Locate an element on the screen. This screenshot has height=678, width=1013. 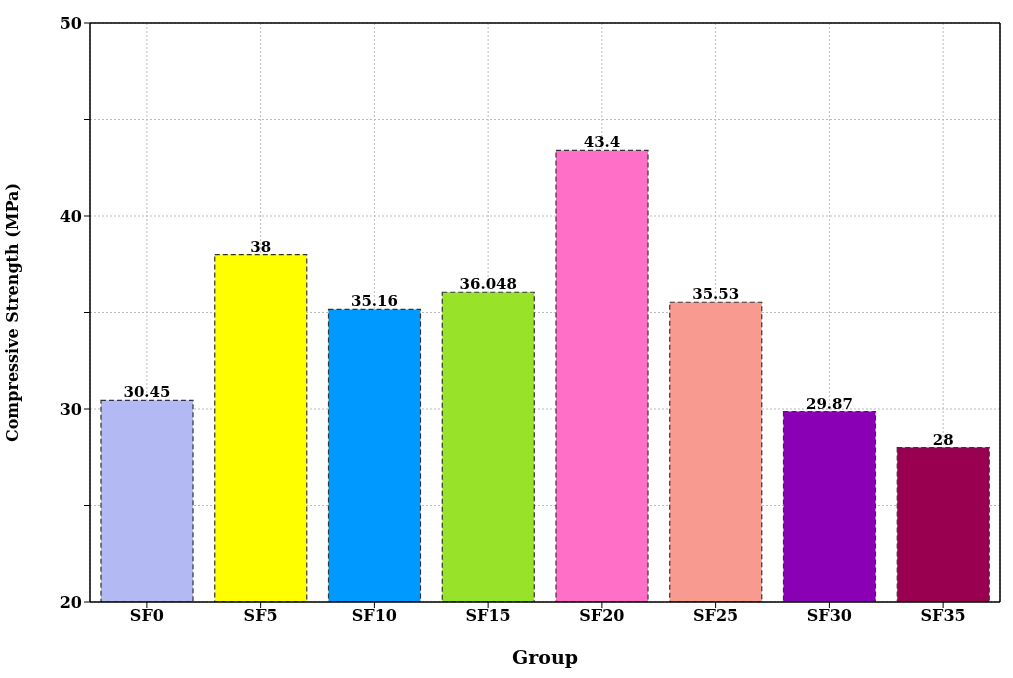
x-tick-label: SF35 is located at coordinates (943, 616).